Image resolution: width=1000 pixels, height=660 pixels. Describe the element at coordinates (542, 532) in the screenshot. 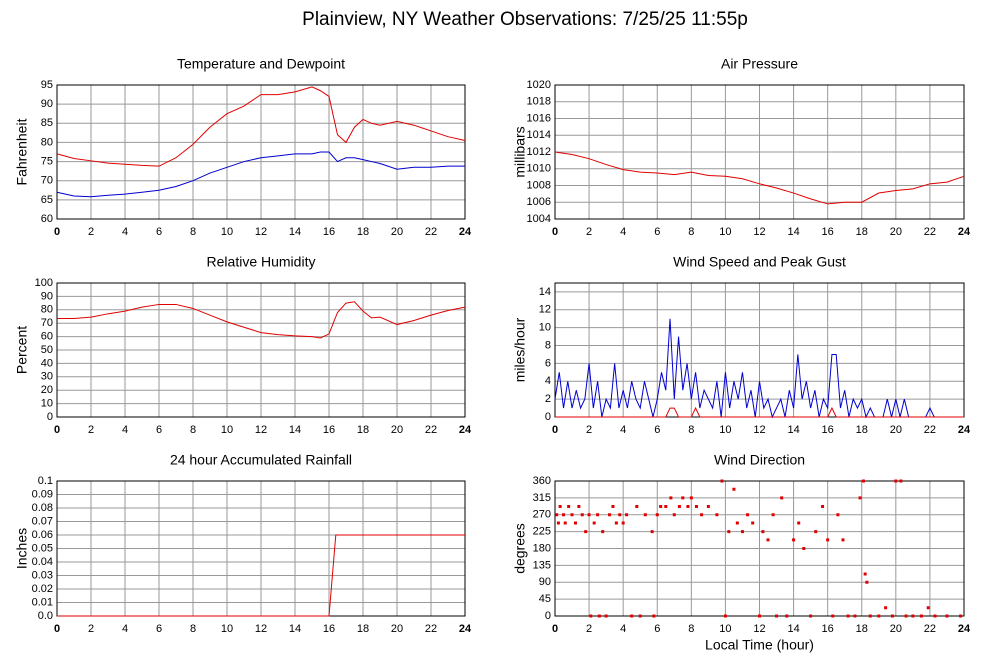

I see `y-tick-label: 225` at that location.